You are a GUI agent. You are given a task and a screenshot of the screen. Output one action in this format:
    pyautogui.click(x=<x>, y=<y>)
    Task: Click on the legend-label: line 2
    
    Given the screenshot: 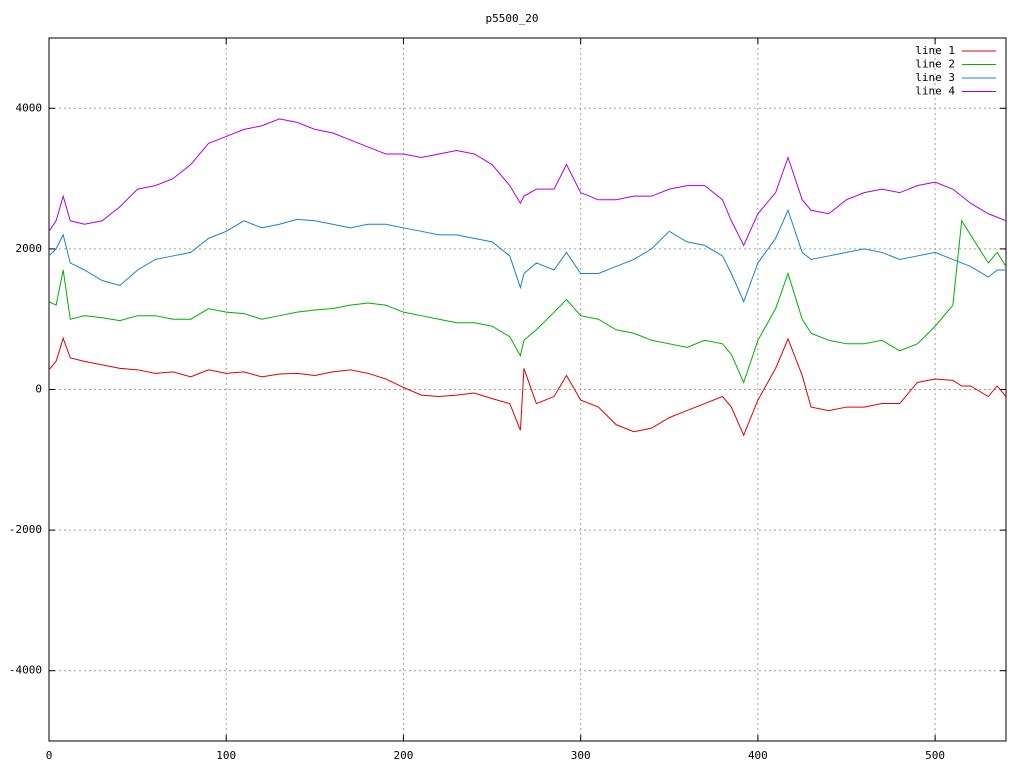 What is the action you would take?
    pyautogui.click(x=935, y=64)
    